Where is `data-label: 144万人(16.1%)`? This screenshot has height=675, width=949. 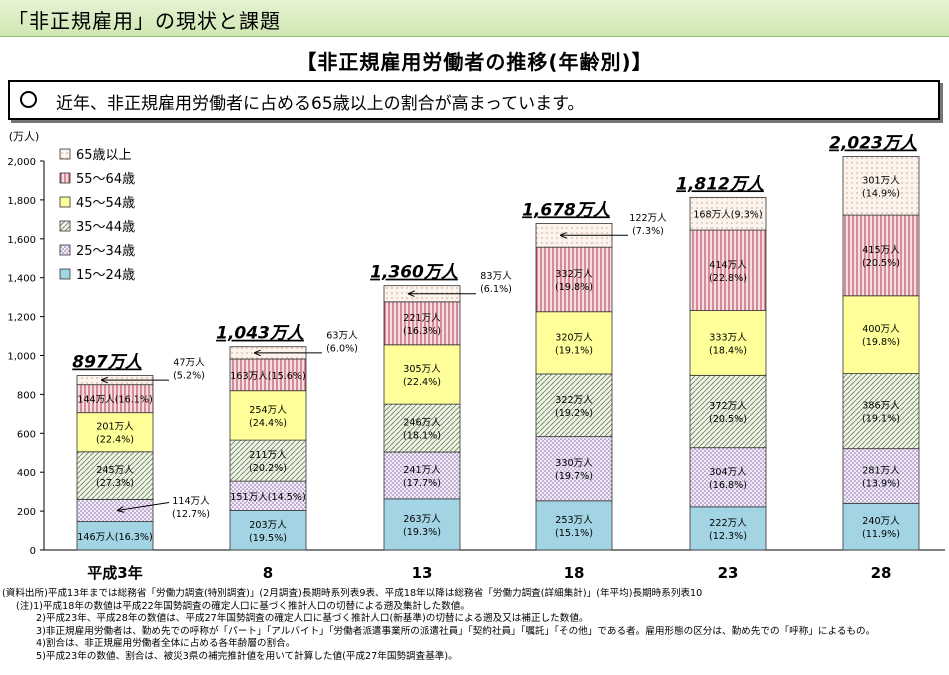 data-label: 144万人(16.1%) is located at coordinates (114, 400).